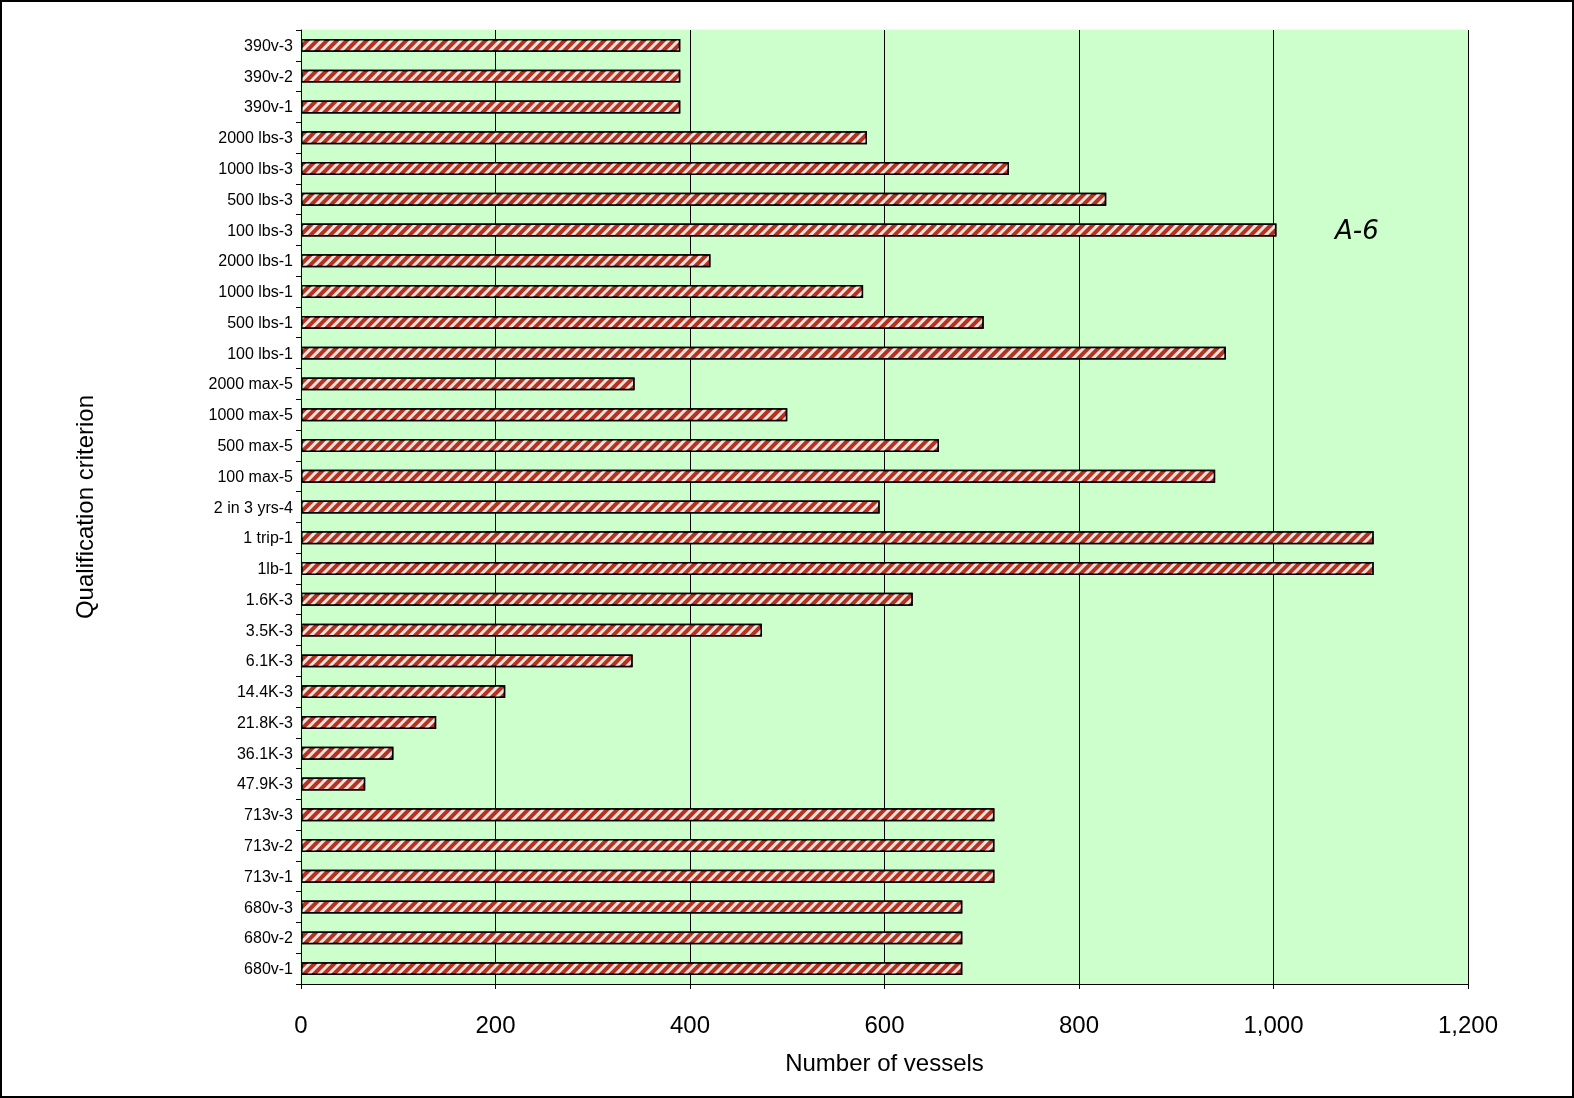 The height and width of the screenshot is (1098, 1574). Describe the element at coordinates (255, 445) in the screenshot. I see `y-tick-label: 500 max-5` at that location.